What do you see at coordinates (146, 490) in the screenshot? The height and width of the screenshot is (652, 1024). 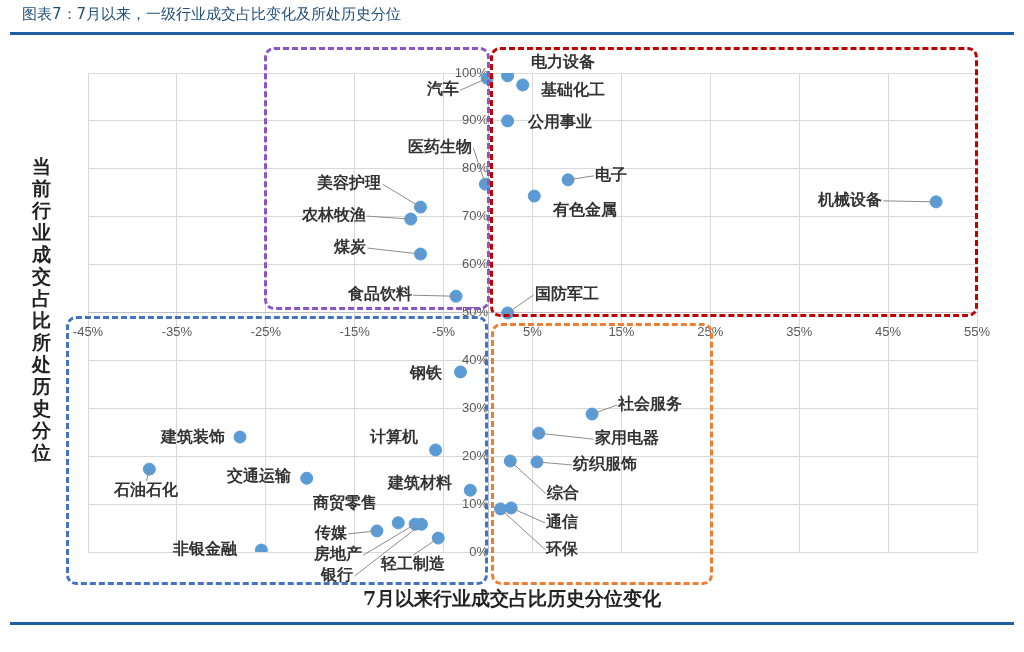 I see `data-label: 石油石化` at bounding box center [146, 490].